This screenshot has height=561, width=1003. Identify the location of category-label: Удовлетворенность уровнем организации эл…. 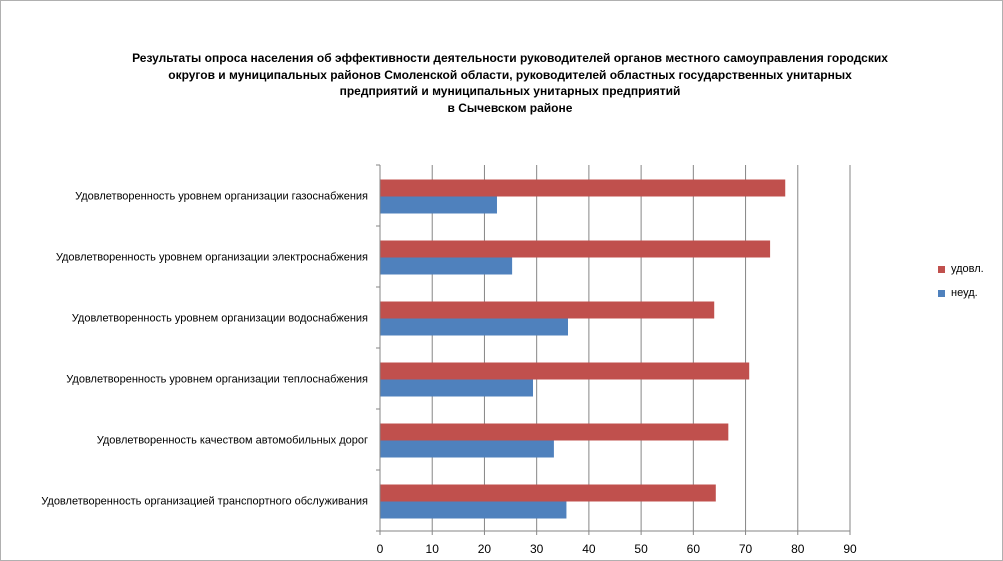
(212, 258).